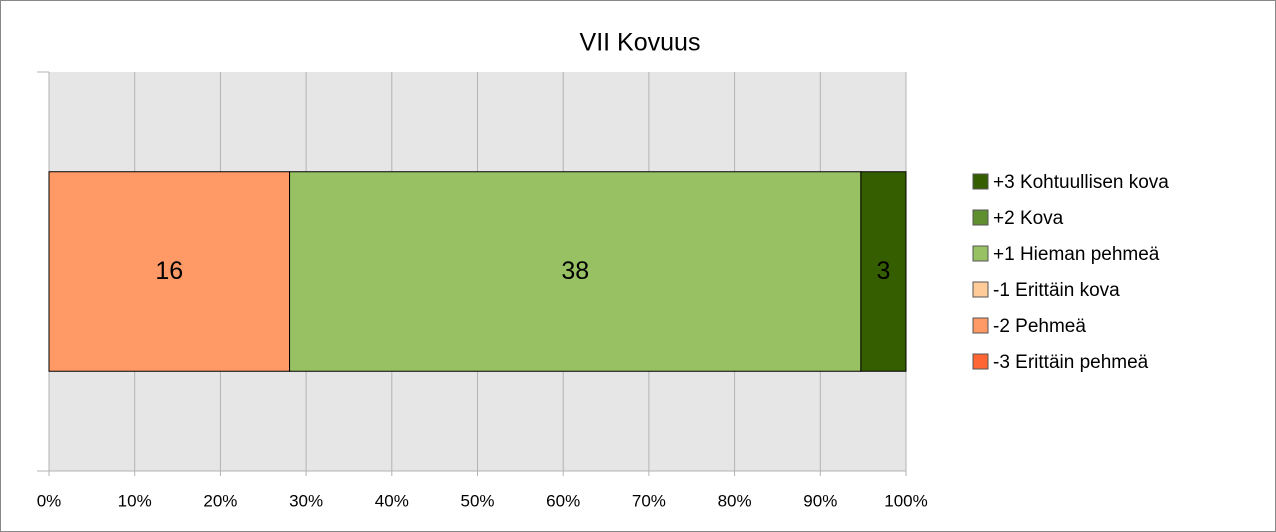  Describe the element at coordinates (220, 500) in the screenshot. I see `x-tick-label: 20%` at that location.